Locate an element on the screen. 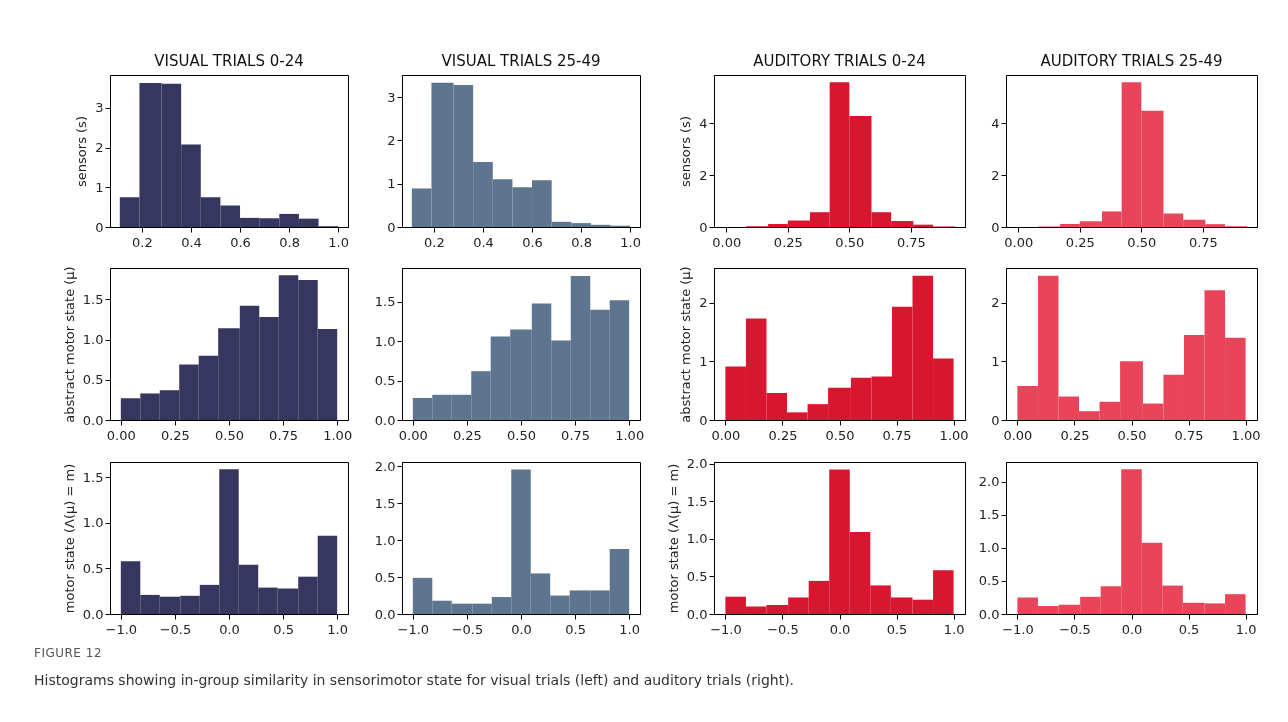  caption: FIGURE 12 is located at coordinates (68, 653).